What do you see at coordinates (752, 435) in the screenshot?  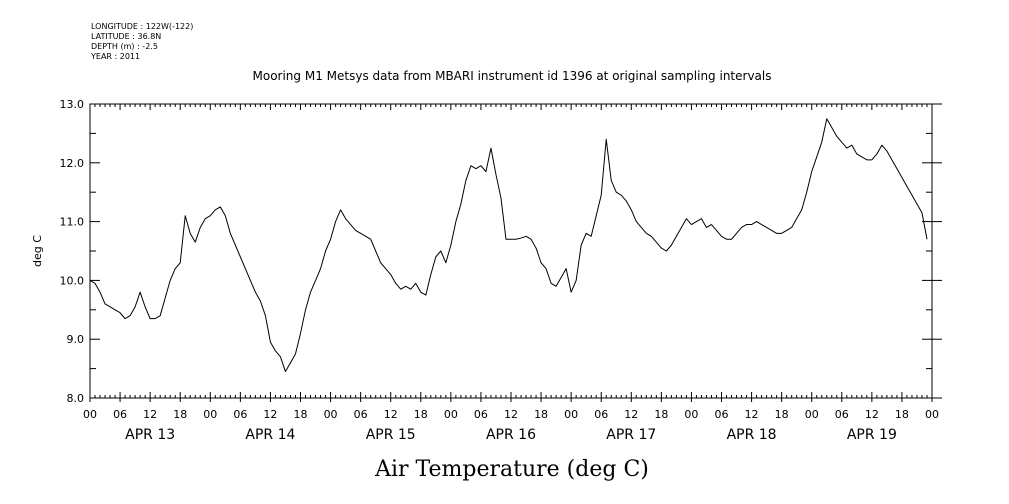 I see `day-label: APR 18` at bounding box center [752, 435].